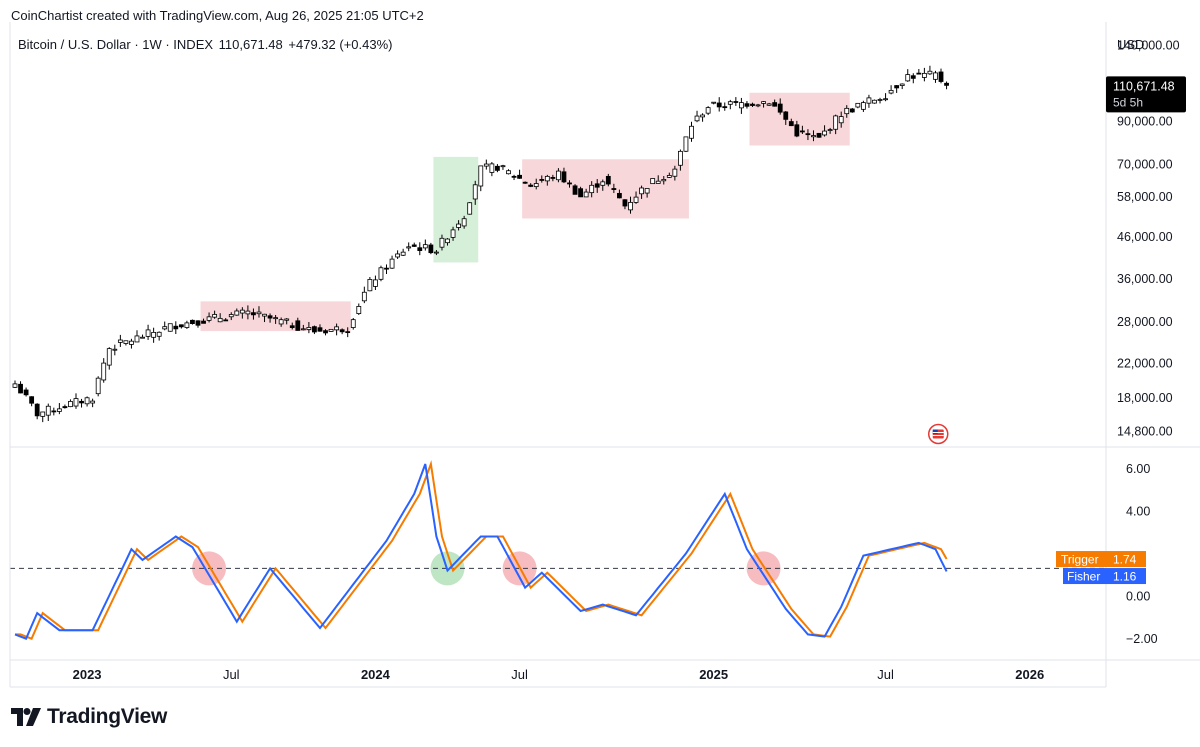 The image size is (1200, 747). What do you see at coordinates (1145, 279) in the screenshot?
I see `price-tick-label: 36,000.00` at bounding box center [1145, 279].